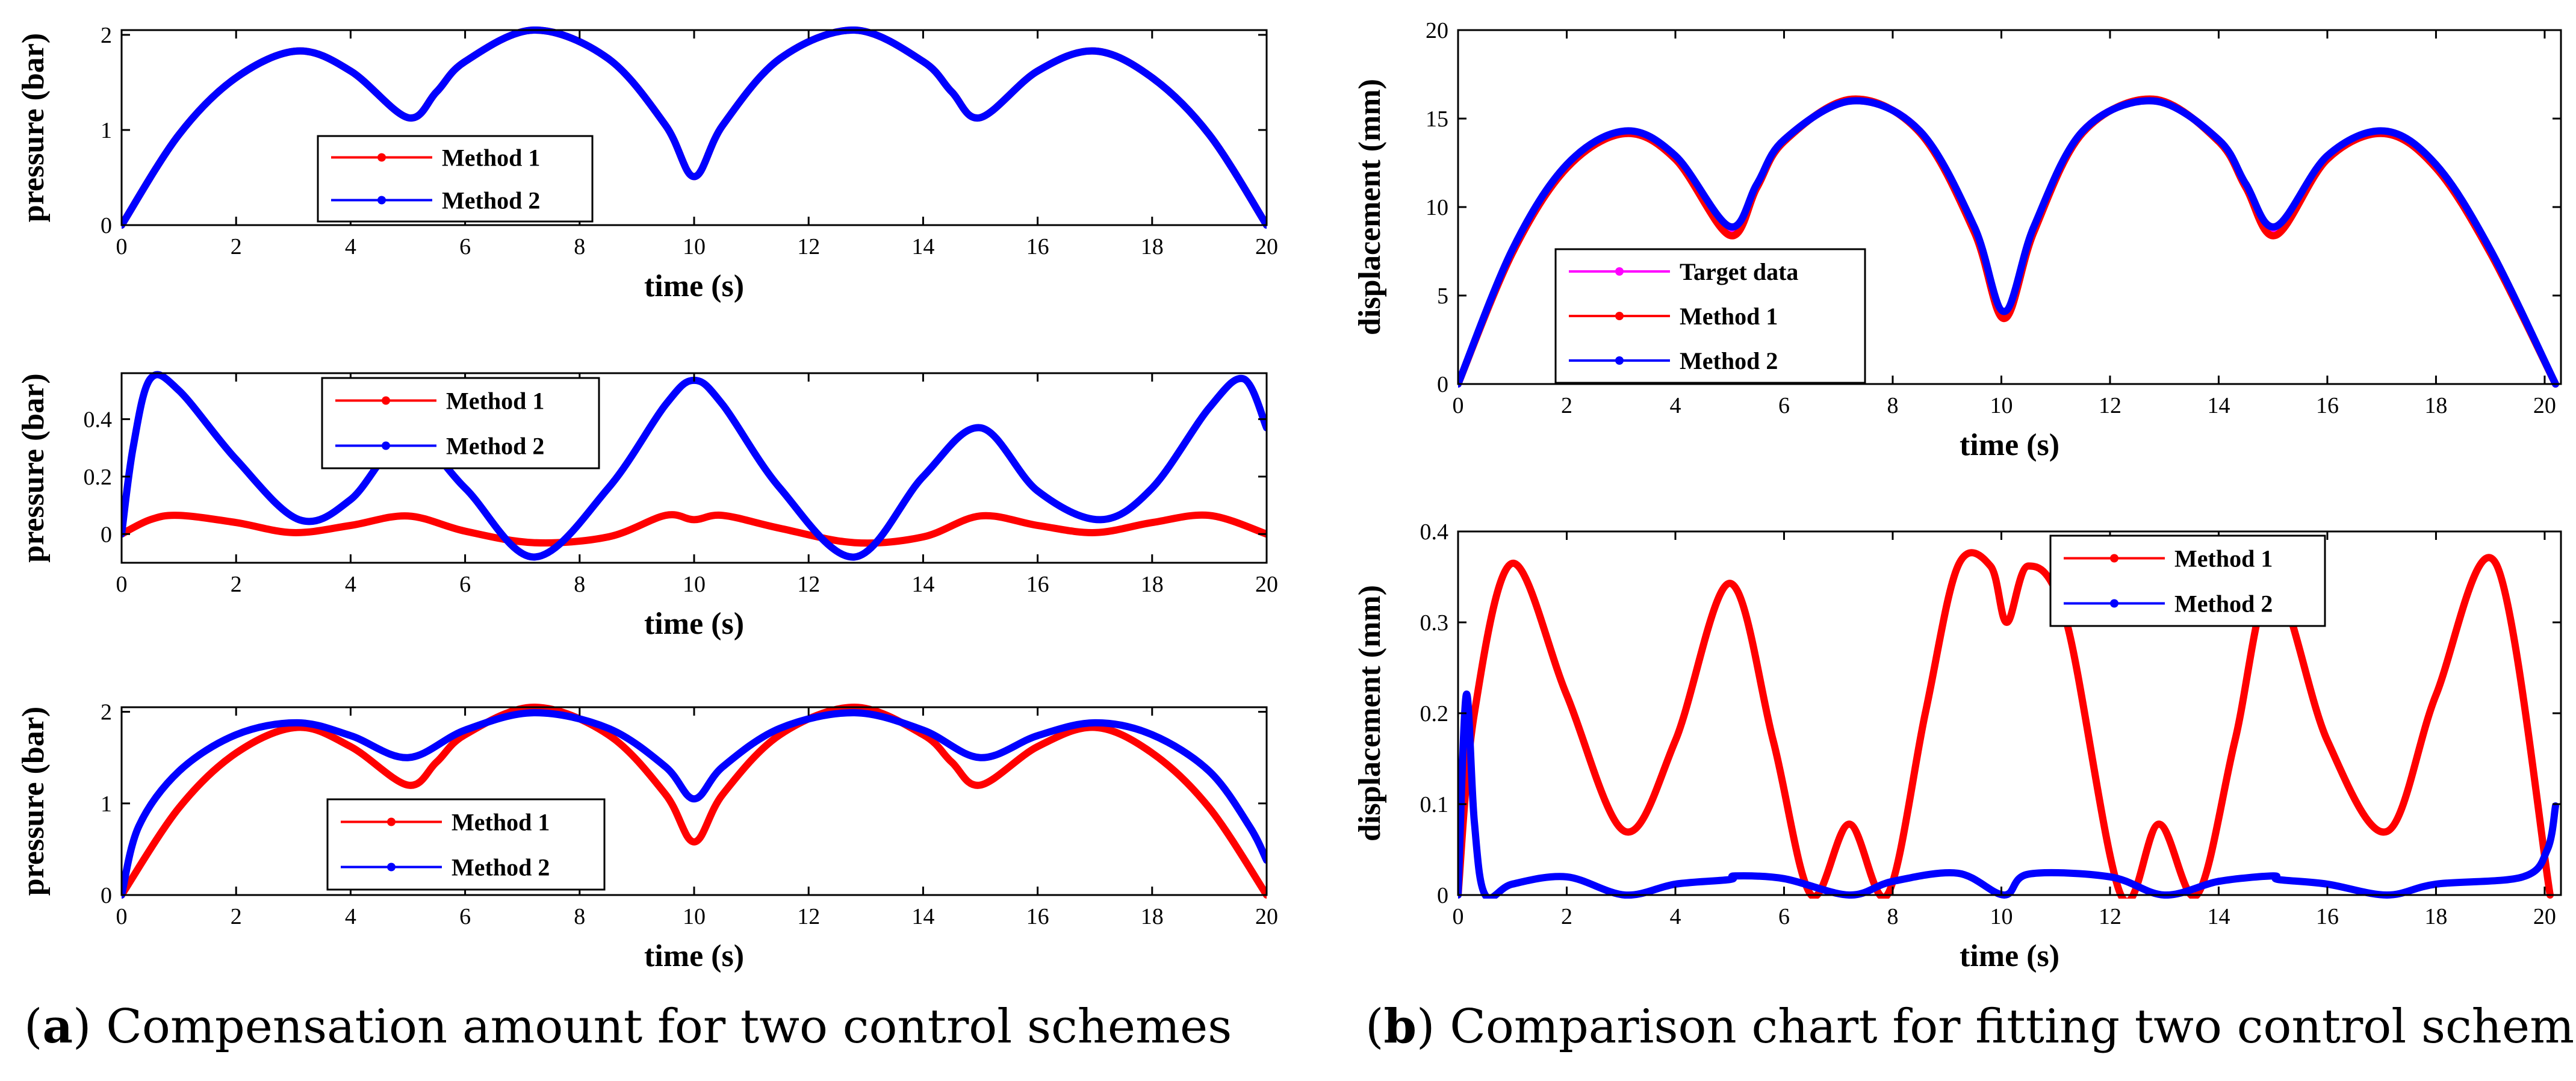 The height and width of the screenshot is (1081, 2576). I want to click on y-tick-label: 5, so click(1442, 296).